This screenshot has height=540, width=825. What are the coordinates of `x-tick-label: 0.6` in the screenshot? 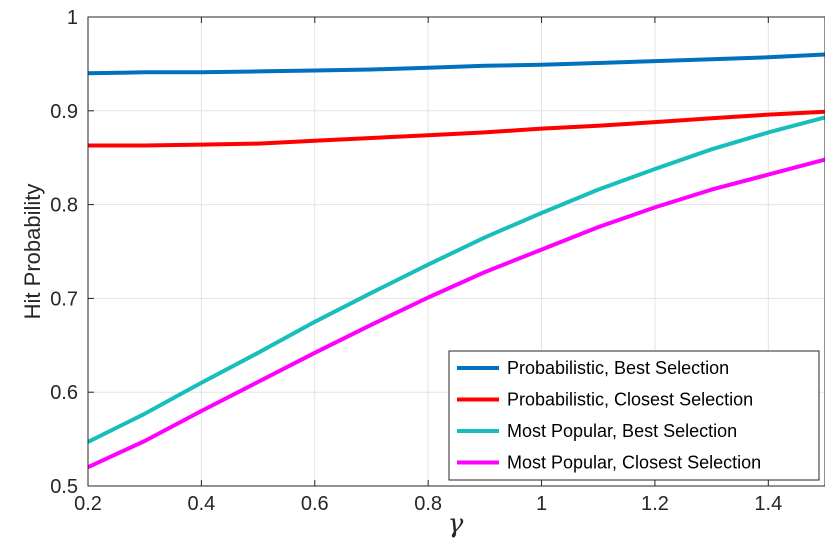 It's located at (315, 504).